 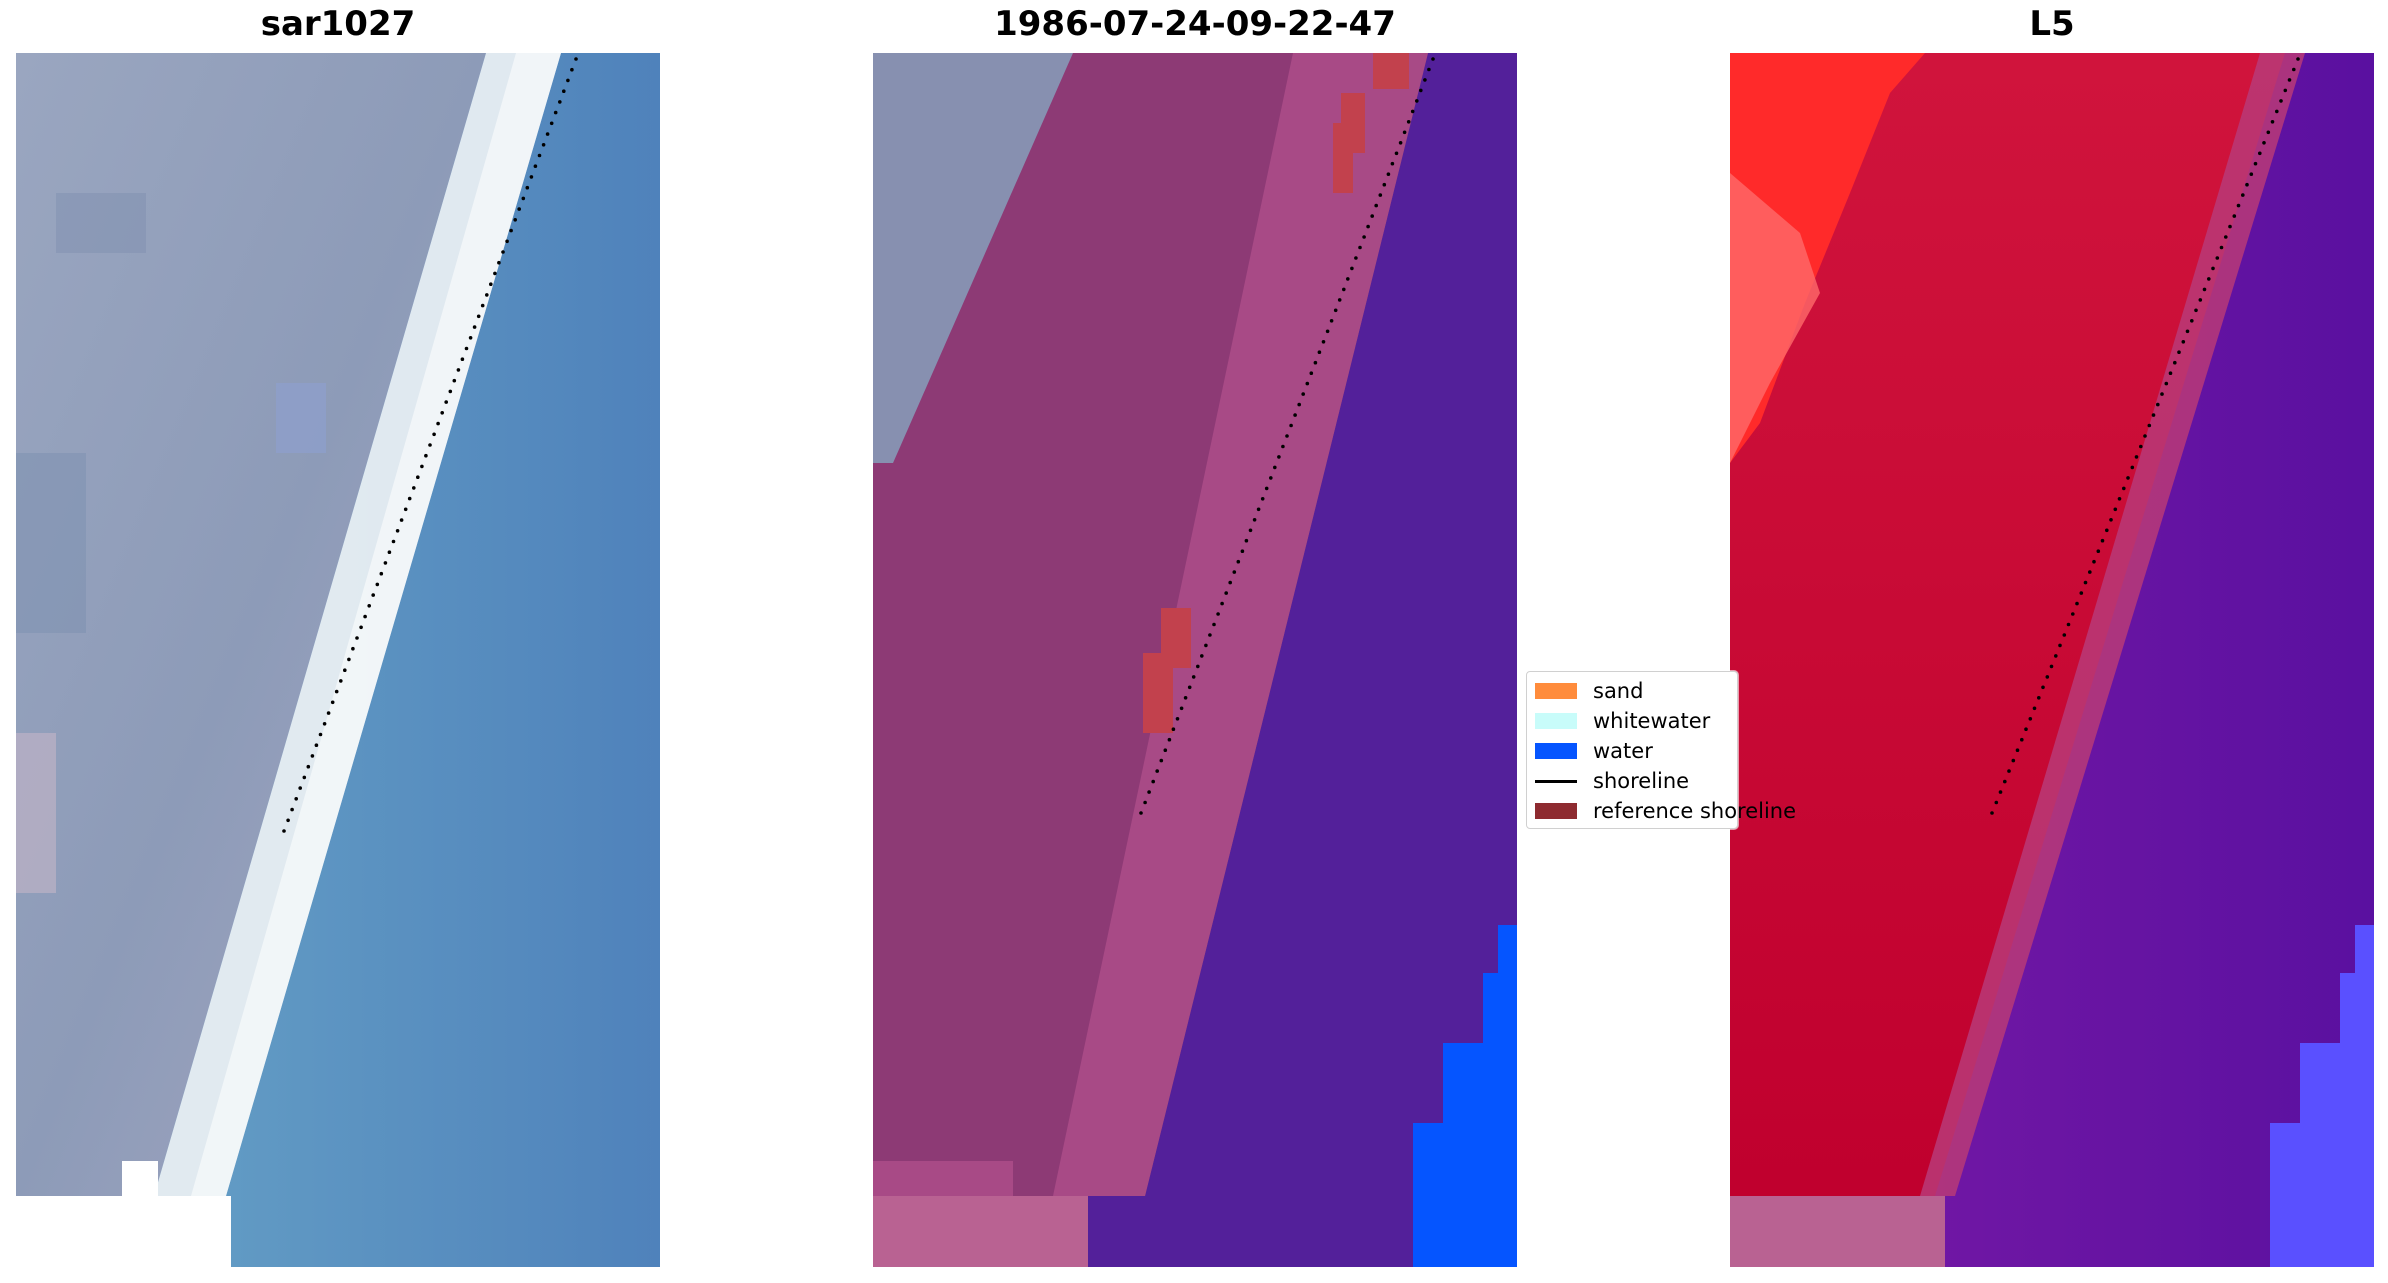 I want to click on panel-title-rgb: sar1027, so click(x=338, y=24).